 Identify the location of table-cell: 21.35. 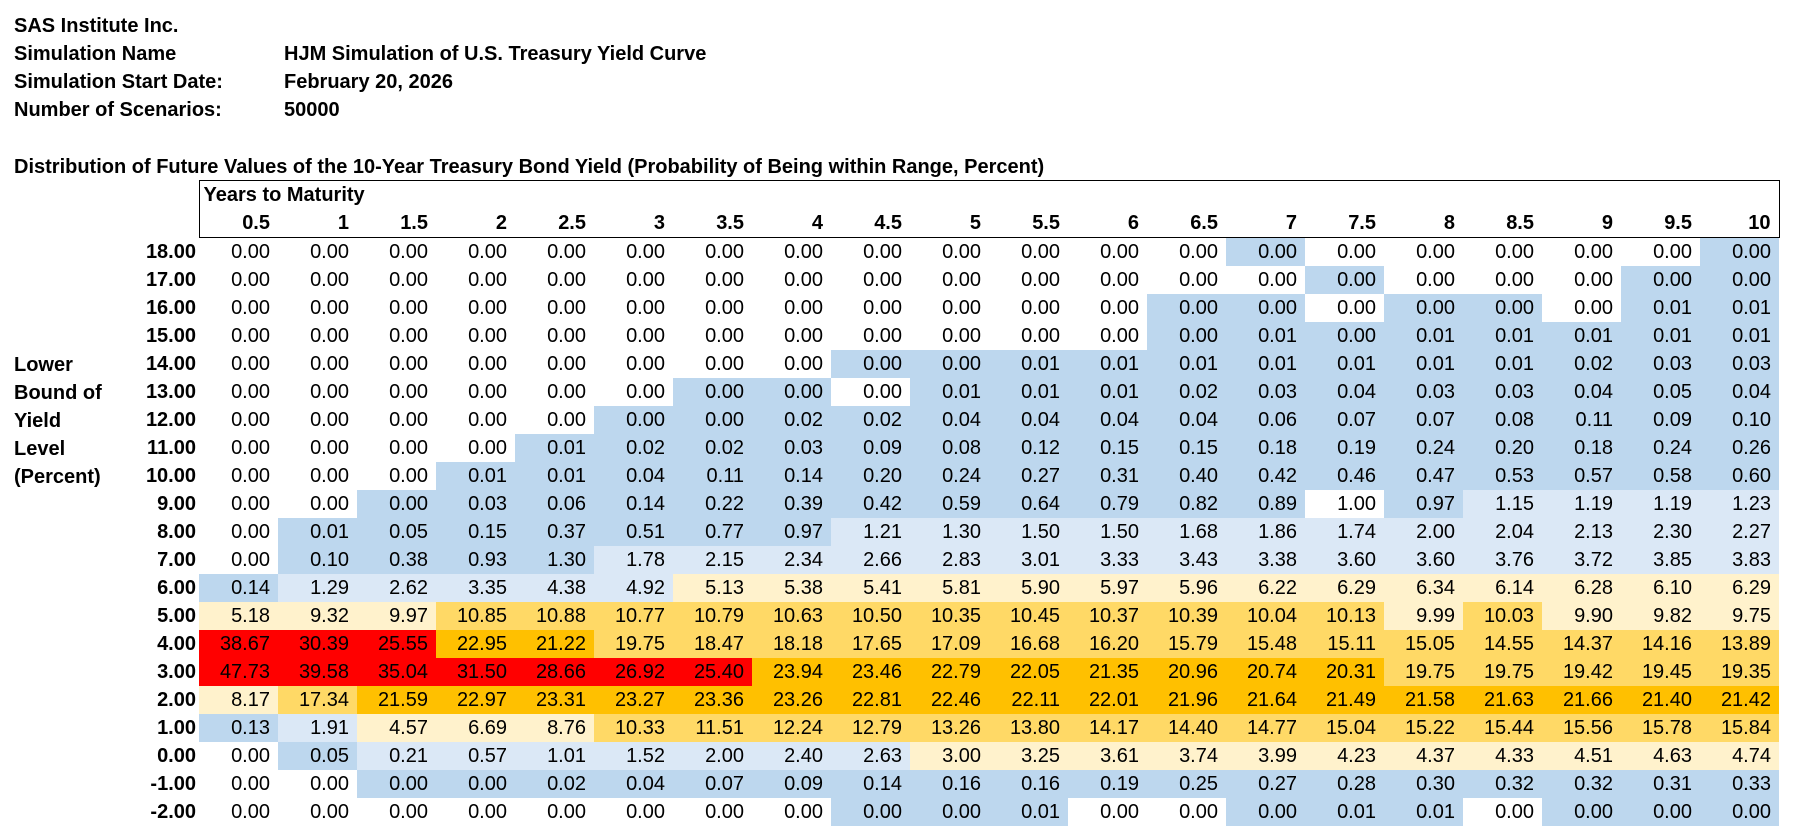
(1107, 672).